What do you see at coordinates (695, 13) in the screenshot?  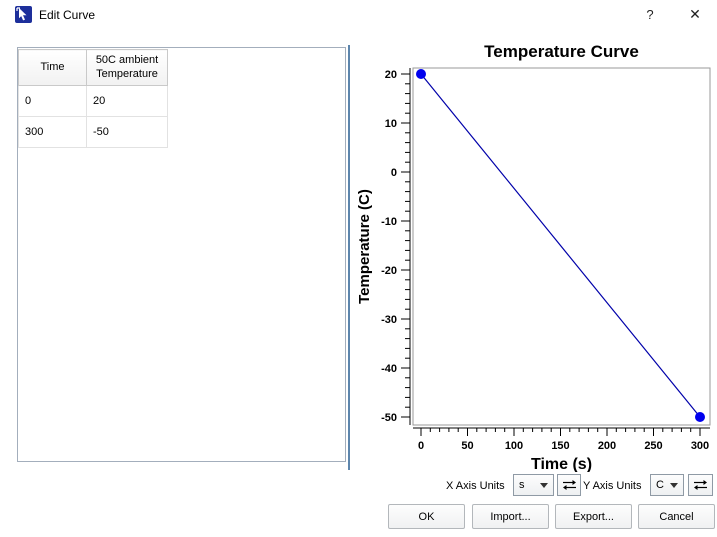 I see `close-button: ✕` at bounding box center [695, 13].